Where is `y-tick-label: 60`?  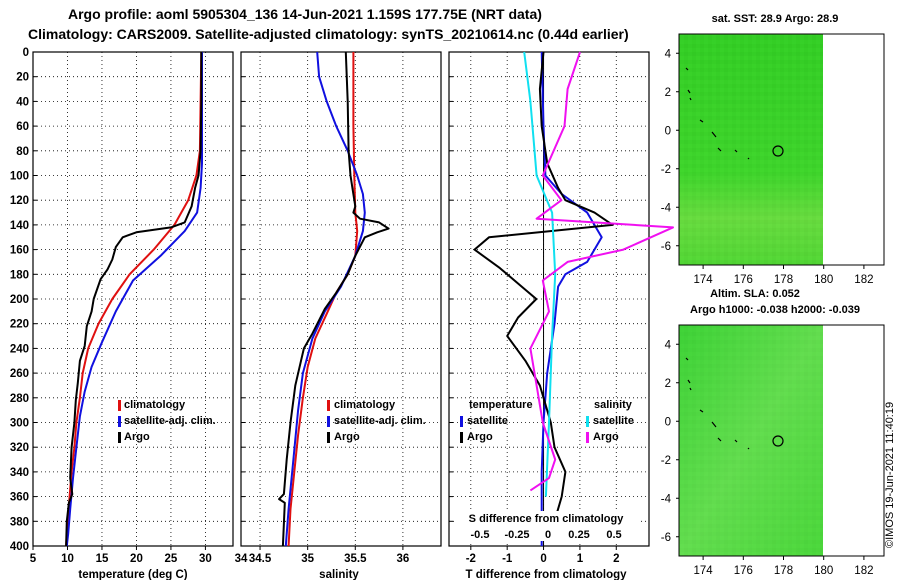 y-tick-label: 60 is located at coordinates (22, 127).